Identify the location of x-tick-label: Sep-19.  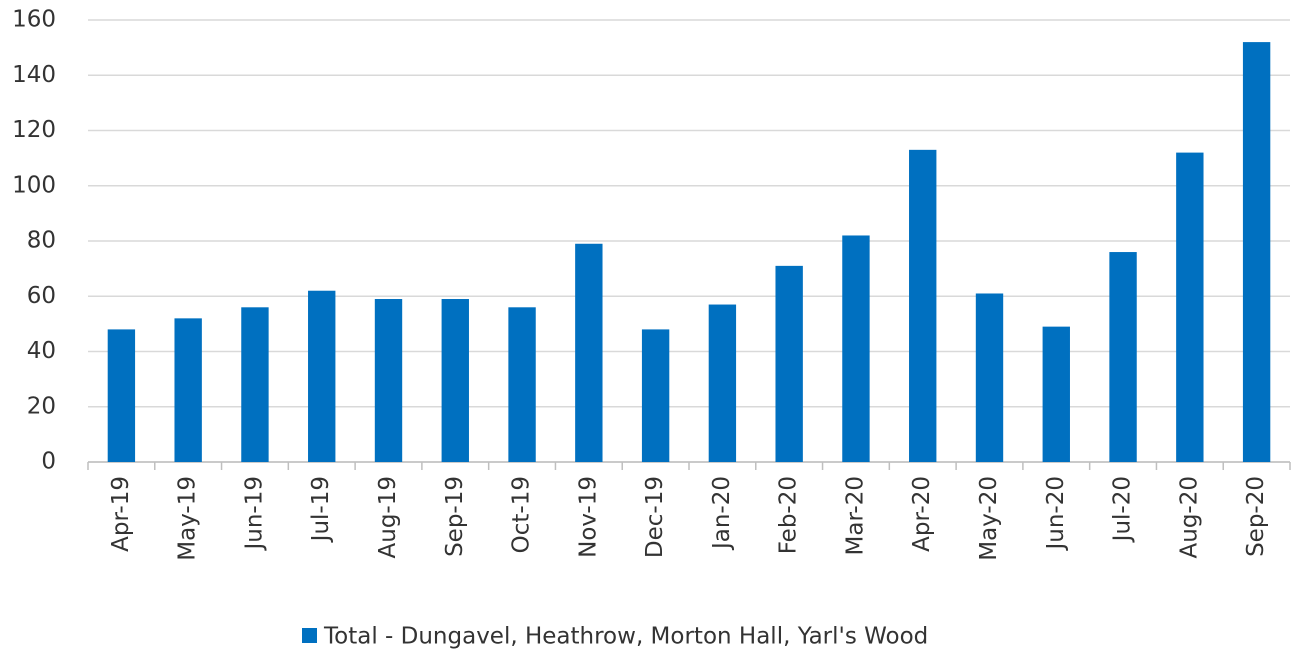
(455, 516).